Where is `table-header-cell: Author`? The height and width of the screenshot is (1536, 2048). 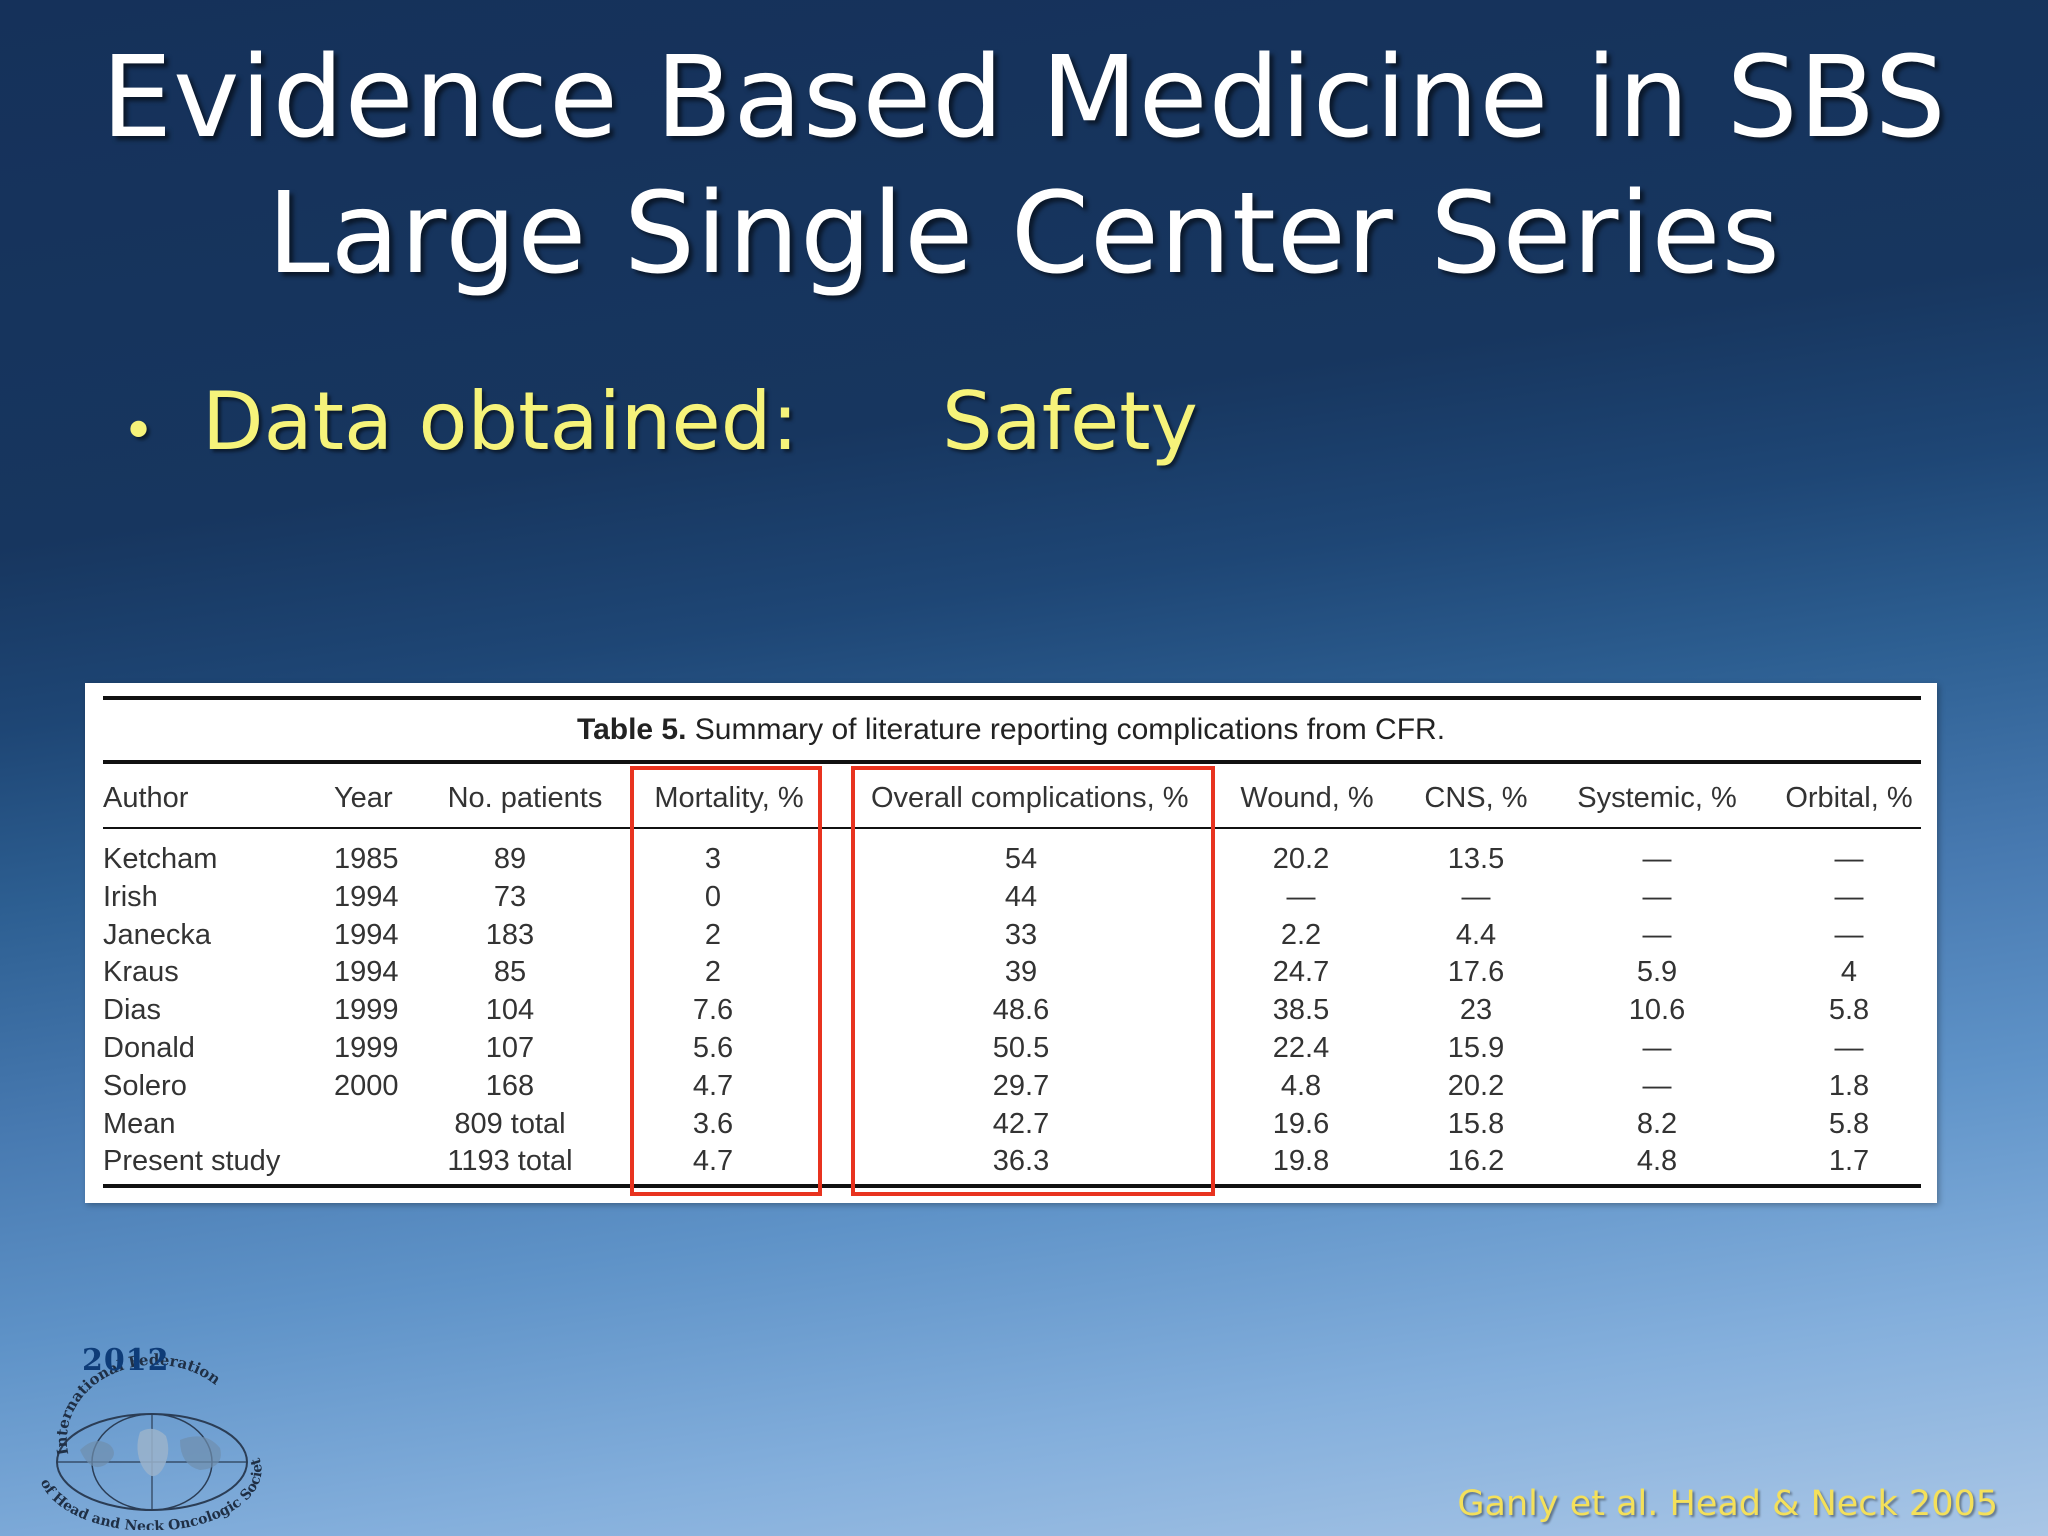 table-header-cell: Author is located at coordinates (146, 798).